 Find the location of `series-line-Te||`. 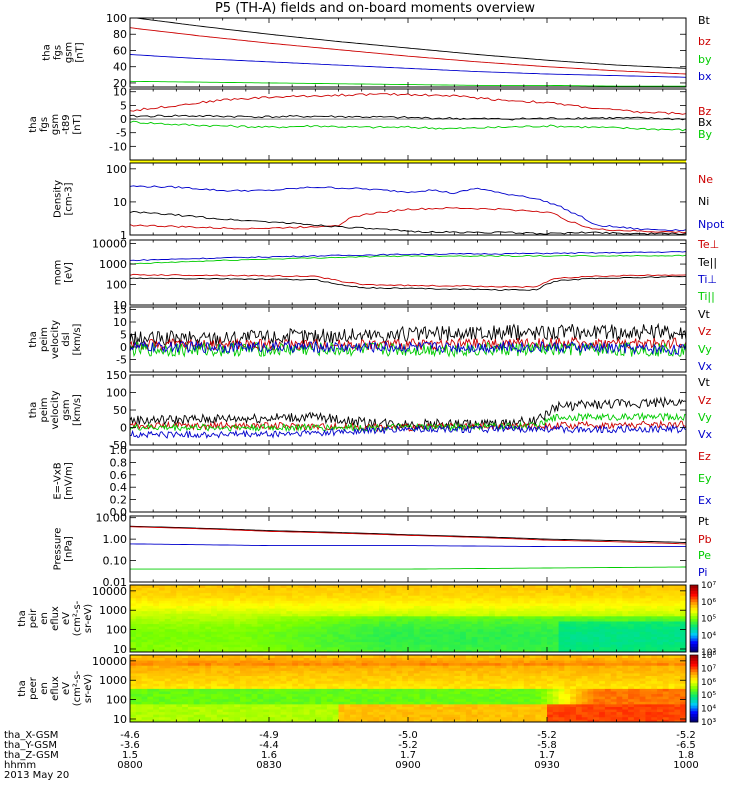

series-line-Te|| is located at coordinates (408, 283).